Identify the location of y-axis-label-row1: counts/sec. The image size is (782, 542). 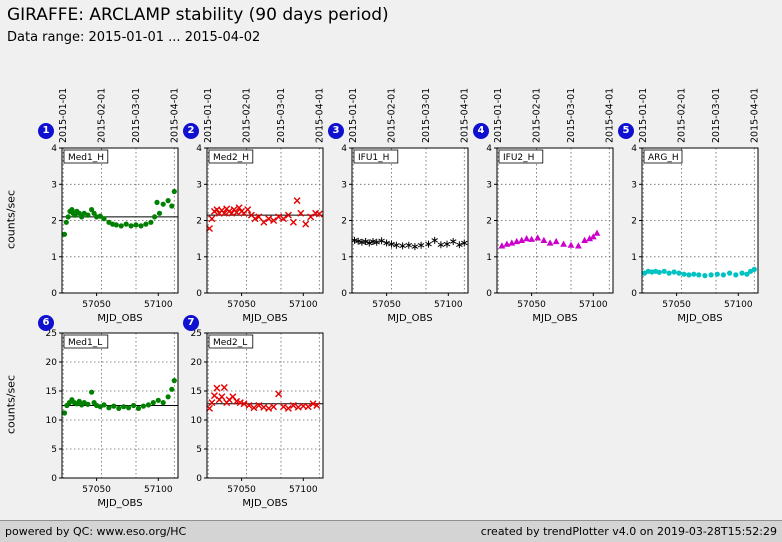
(11, 219).